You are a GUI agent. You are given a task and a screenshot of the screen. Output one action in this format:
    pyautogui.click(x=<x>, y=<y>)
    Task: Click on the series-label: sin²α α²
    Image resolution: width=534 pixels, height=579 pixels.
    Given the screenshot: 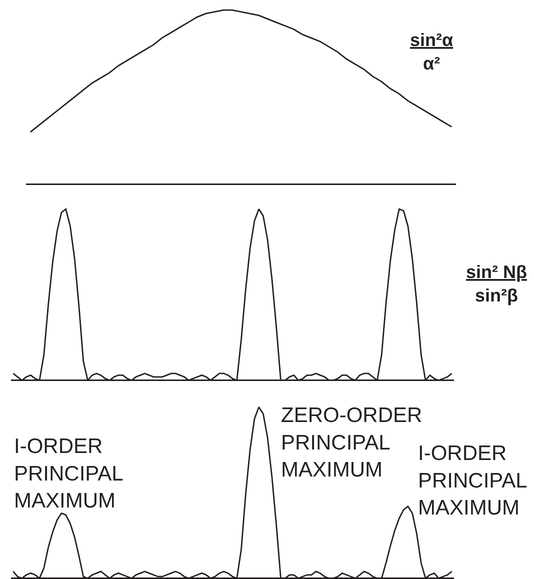 What is the action you would take?
    pyautogui.click(x=432, y=52)
    